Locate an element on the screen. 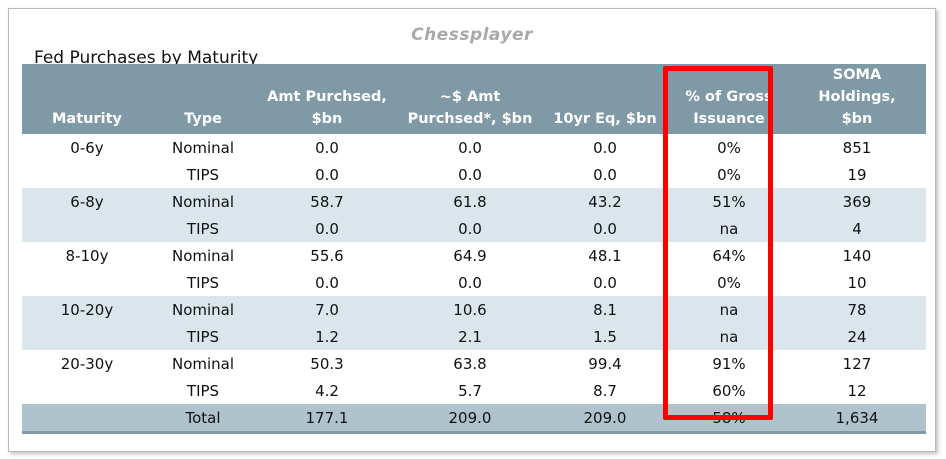 The height and width of the screenshot is (459, 946). cell-soma: 140 is located at coordinates (857, 255).